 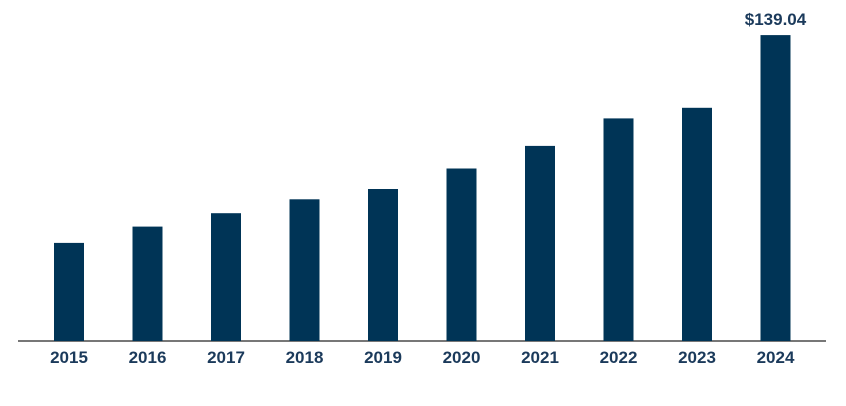 What do you see at coordinates (776, 357) in the screenshot?
I see `x-tick-label-2024: 2024` at bounding box center [776, 357].